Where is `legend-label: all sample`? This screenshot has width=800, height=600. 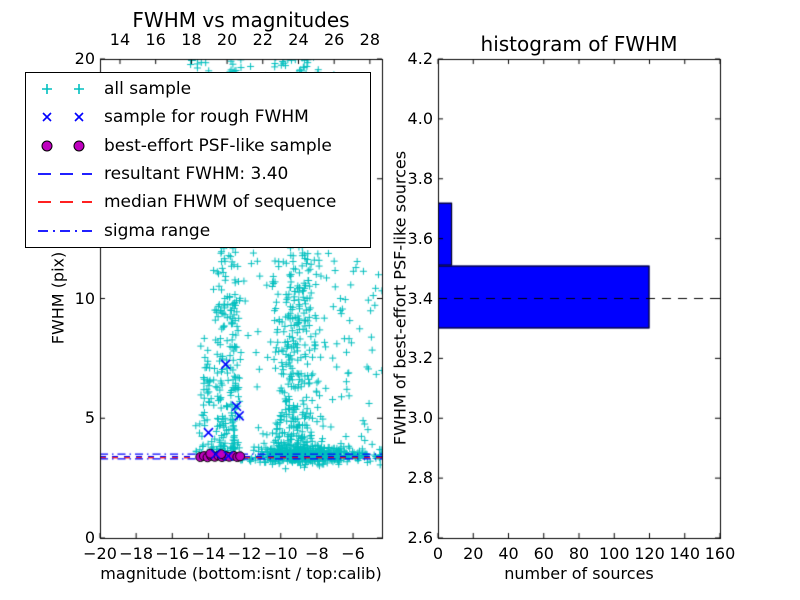 legend-label: all sample is located at coordinates (148, 89).